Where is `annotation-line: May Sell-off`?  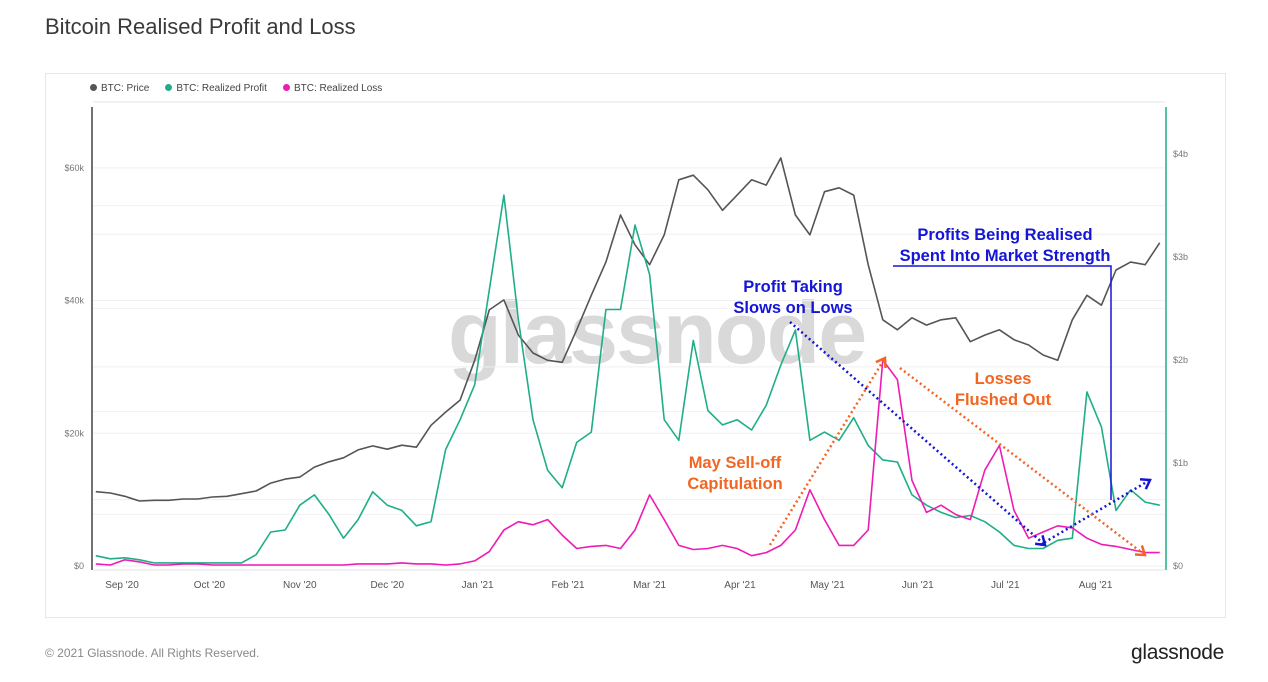
annotation-line: May Sell-off is located at coordinates (735, 463).